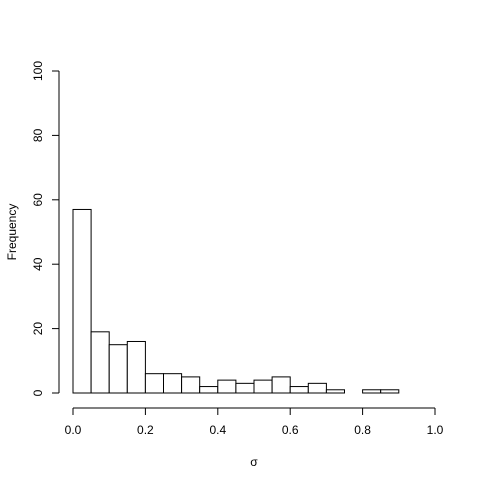 Image resolution: width=480 pixels, height=480 pixels. I want to click on x-tick-label: 0.8, so click(362, 430).